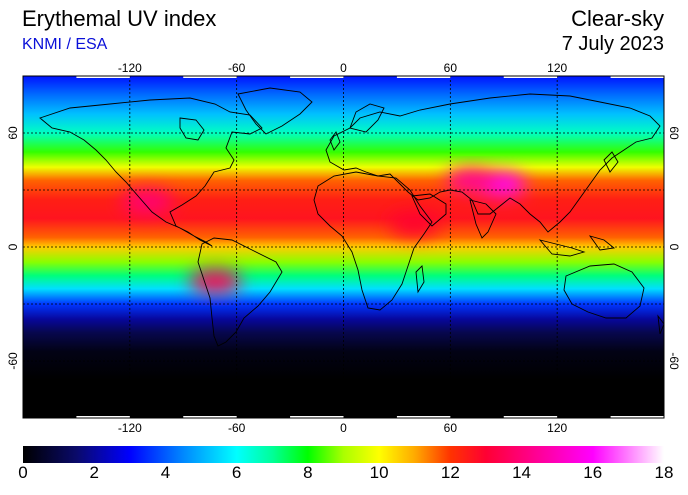 Image resolution: width=688 pixels, height=495 pixels. Describe the element at coordinates (379, 472) in the screenshot. I see `colorbar-tick-label: 10` at that location.